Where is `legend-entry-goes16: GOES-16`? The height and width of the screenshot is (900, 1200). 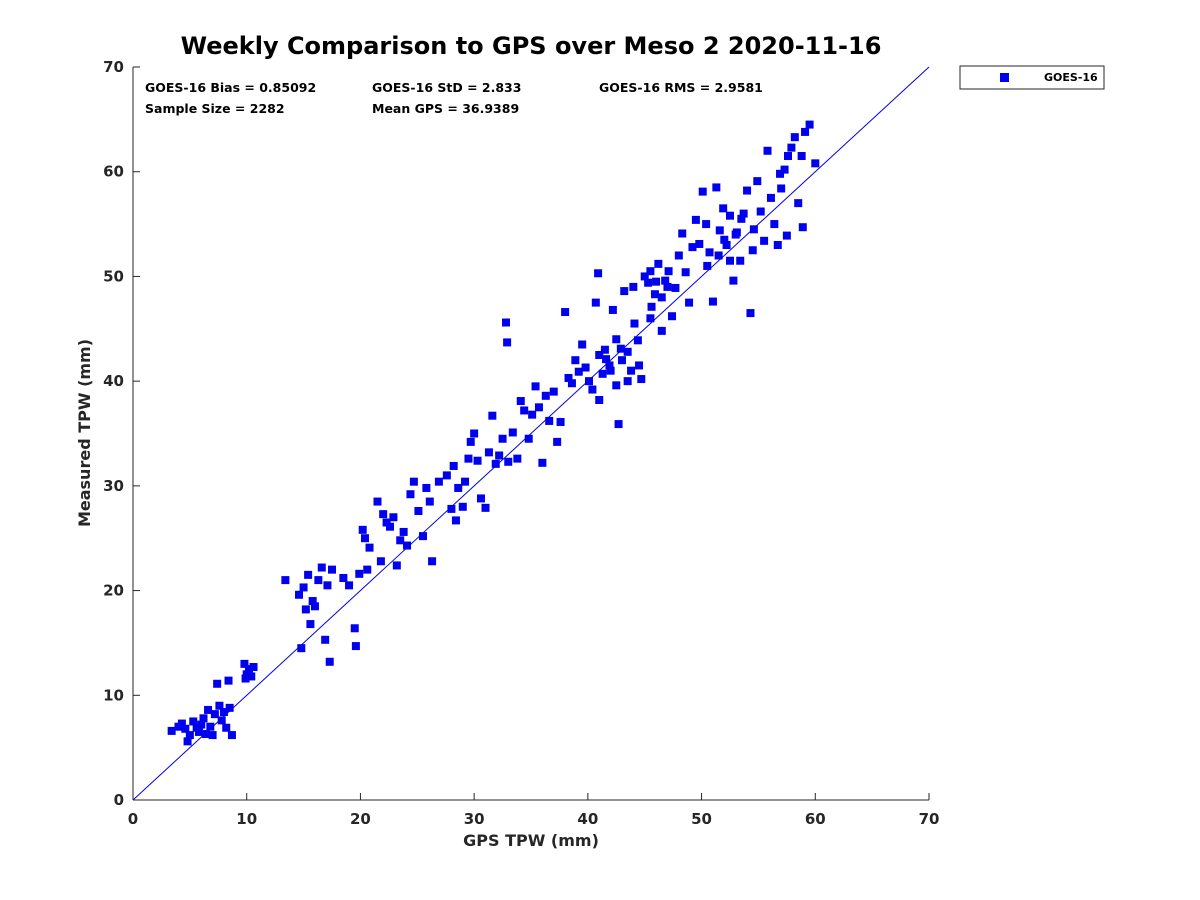
legend-entry-goes16: GOES-16 is located at coordinates (1071, 77).